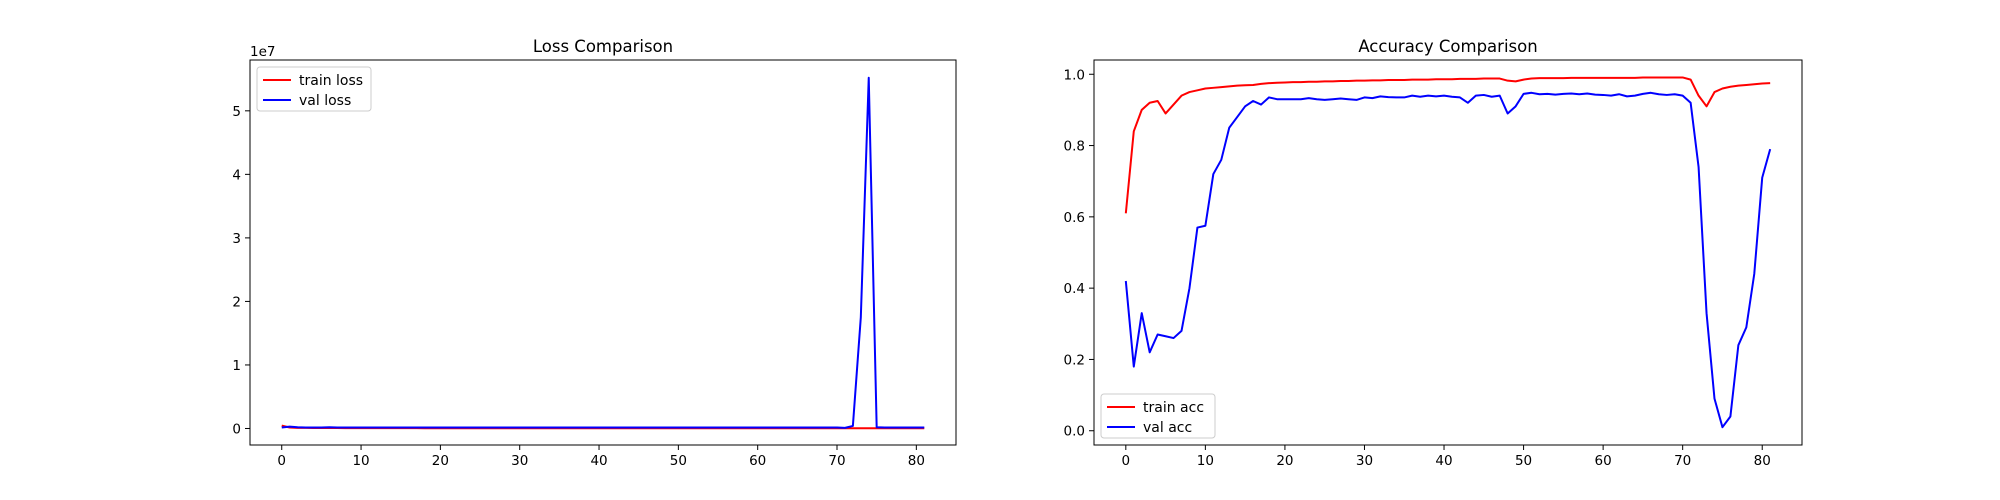 This screenshot has width=2000, height=500. I want to click on loss-y-tick-label: 0, so click(236, 429).